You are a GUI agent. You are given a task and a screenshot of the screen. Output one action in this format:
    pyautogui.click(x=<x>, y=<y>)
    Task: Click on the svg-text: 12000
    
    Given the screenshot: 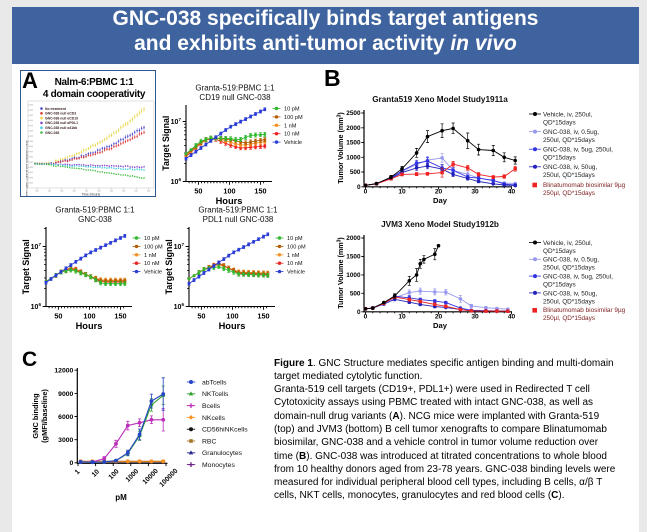 What is the action you would take?
    pyautogui.click(x=63, y=371)
    